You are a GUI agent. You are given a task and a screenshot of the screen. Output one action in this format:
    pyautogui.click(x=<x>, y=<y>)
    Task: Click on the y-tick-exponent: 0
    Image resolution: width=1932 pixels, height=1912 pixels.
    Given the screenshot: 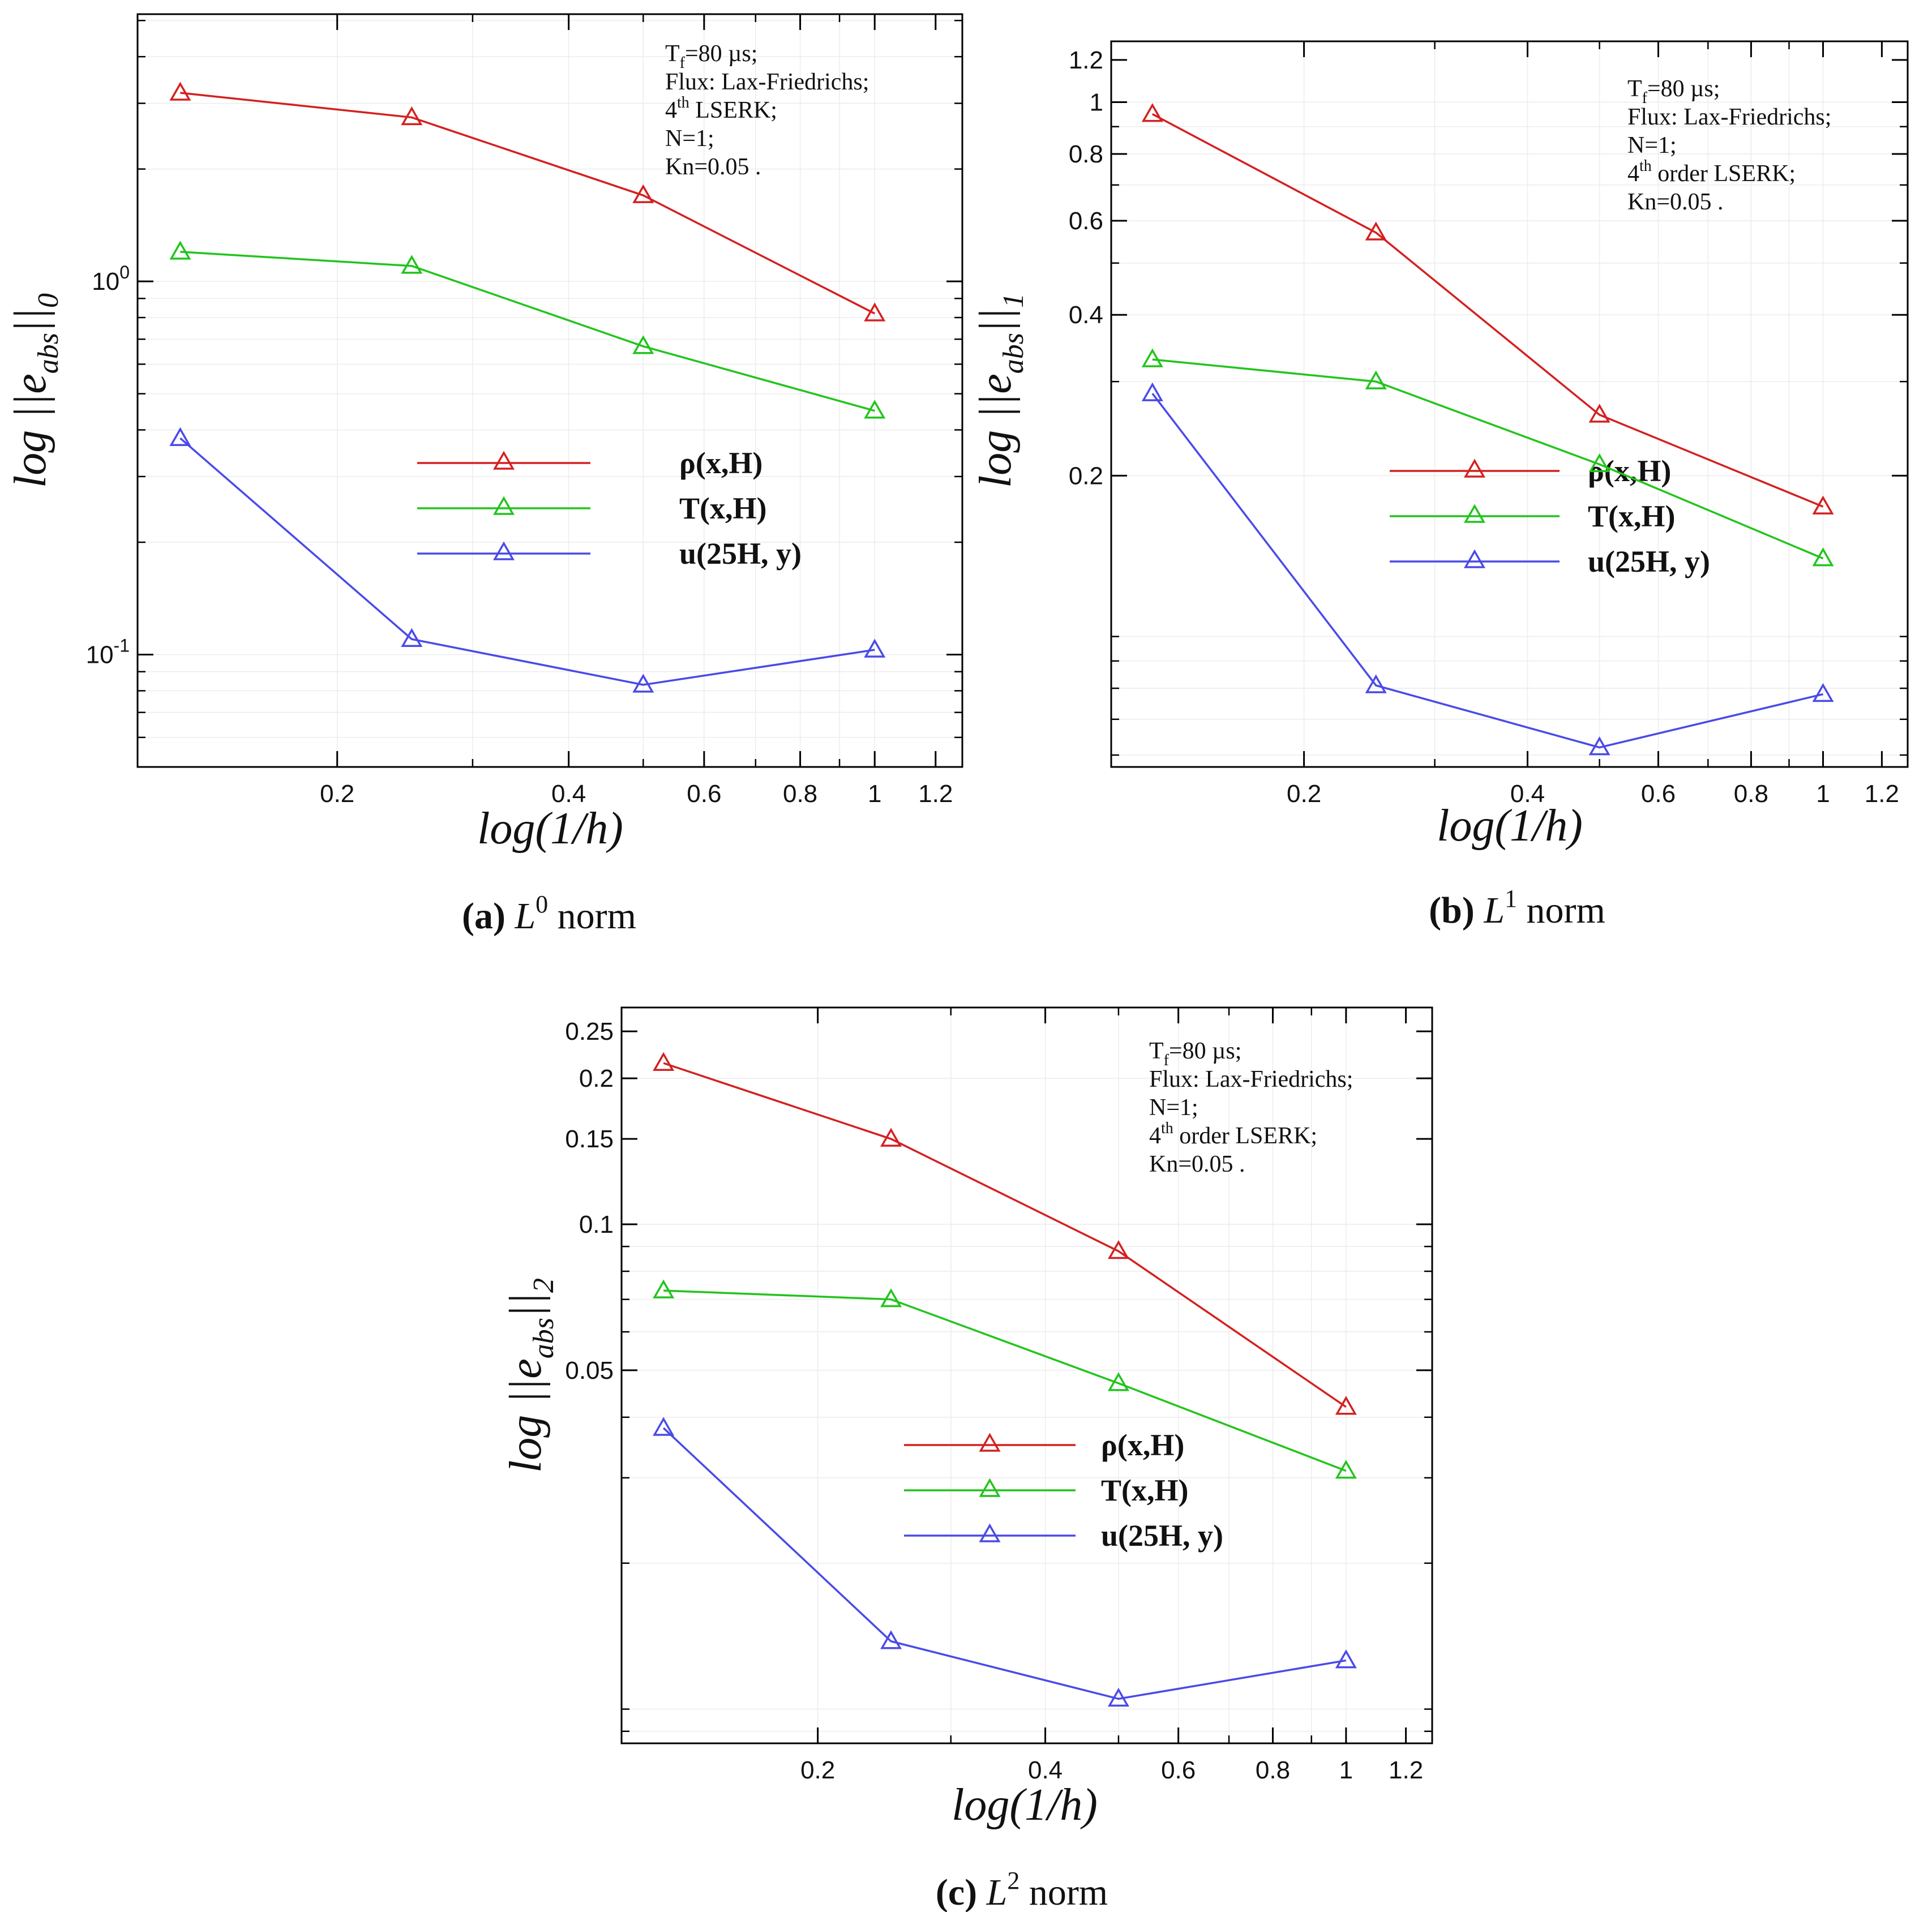 What is the action you would take?
    pyautogui.click(x=125, y=272)
    